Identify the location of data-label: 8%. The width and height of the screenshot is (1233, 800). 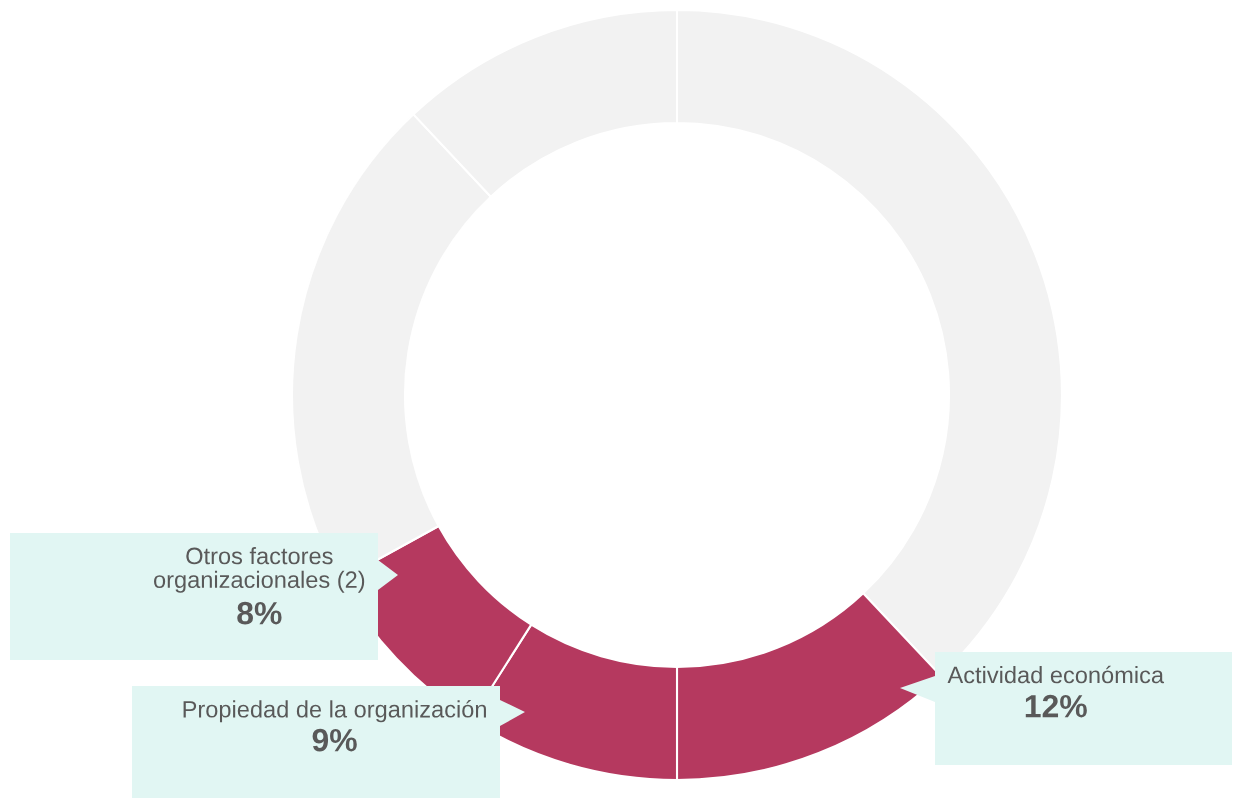
(259, 613).